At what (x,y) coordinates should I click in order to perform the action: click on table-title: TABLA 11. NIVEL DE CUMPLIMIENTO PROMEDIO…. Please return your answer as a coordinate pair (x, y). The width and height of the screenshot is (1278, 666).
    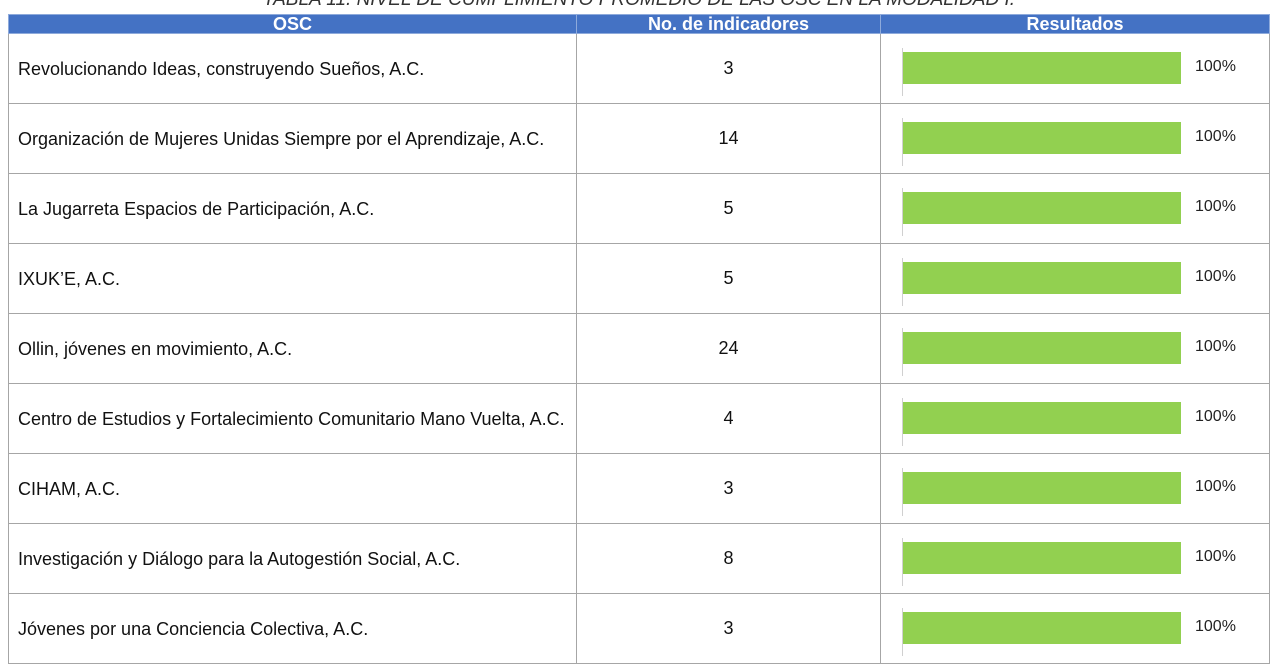
    Looking at the image, I should click on (639, 5).